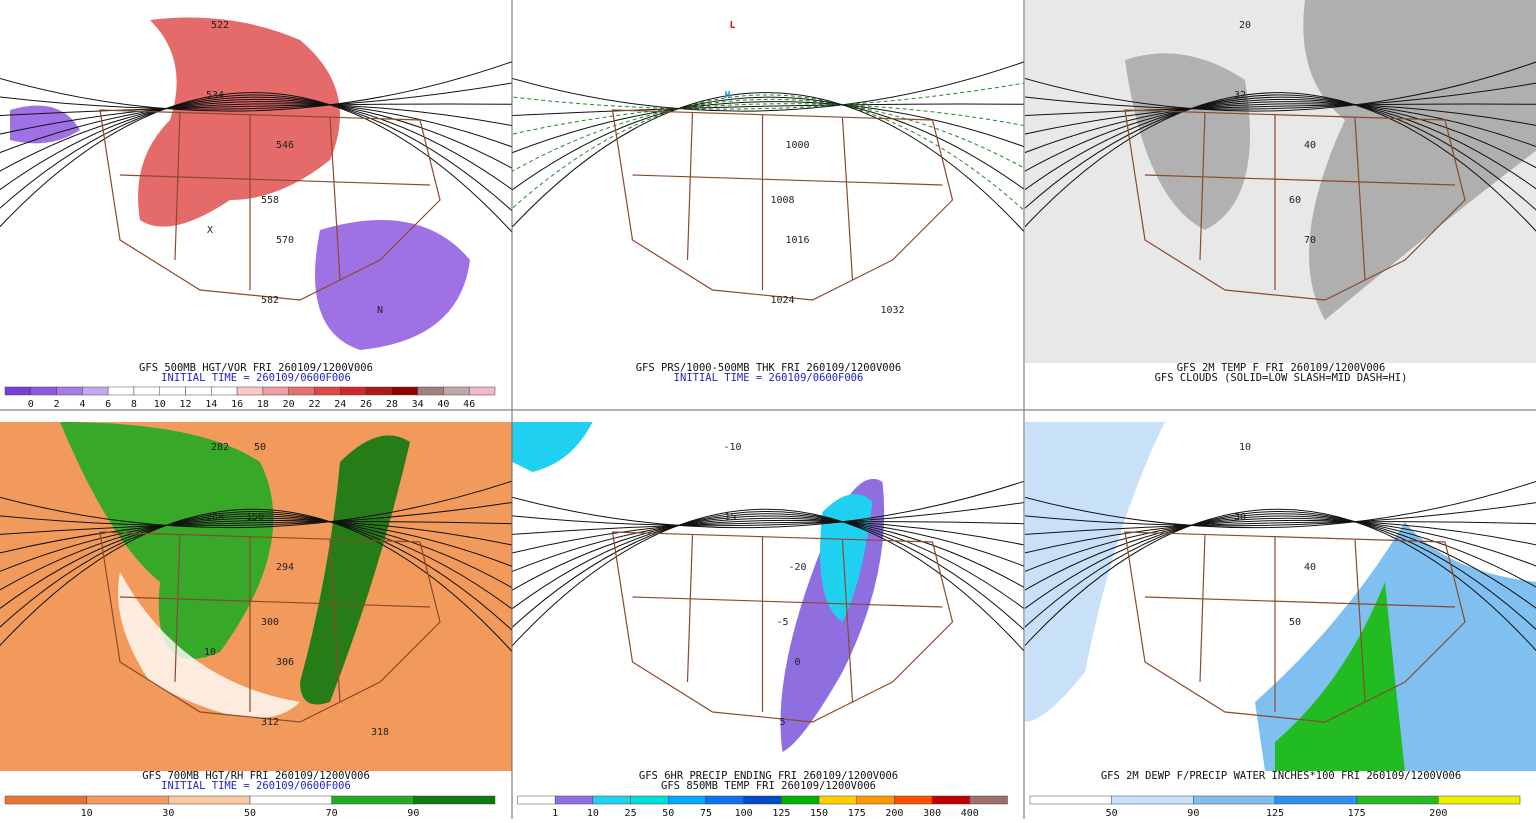 This screenshot has height=823, width=1536. I want to click on colorbar-label: 175, so click(857, 813).